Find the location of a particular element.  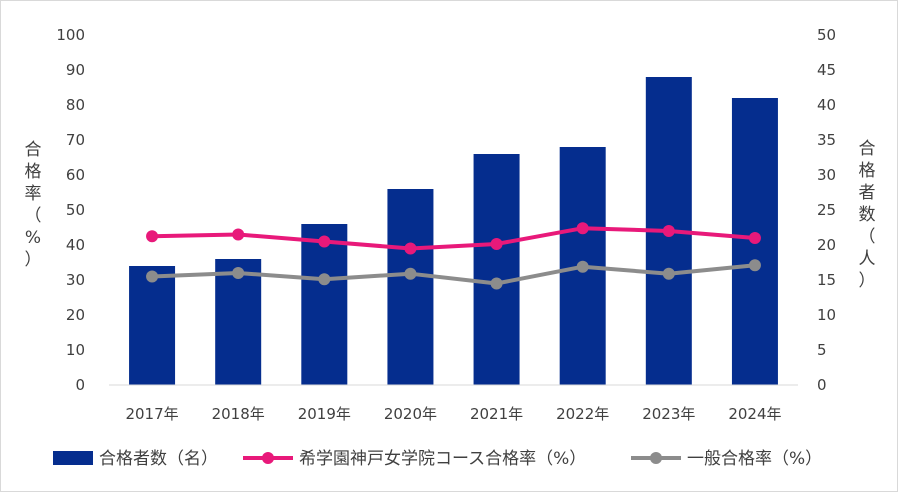

left-tick-label: 50 is located at coordinates (75, 210).